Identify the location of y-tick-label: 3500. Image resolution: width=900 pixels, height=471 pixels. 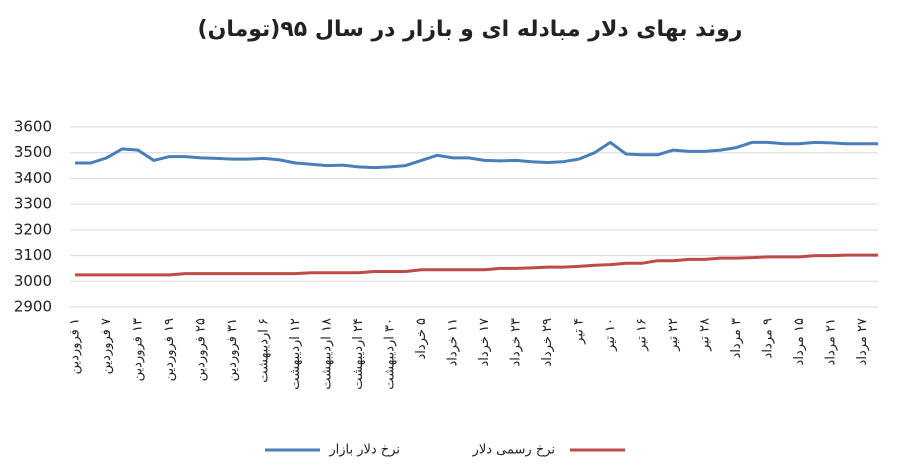
(33, 152).